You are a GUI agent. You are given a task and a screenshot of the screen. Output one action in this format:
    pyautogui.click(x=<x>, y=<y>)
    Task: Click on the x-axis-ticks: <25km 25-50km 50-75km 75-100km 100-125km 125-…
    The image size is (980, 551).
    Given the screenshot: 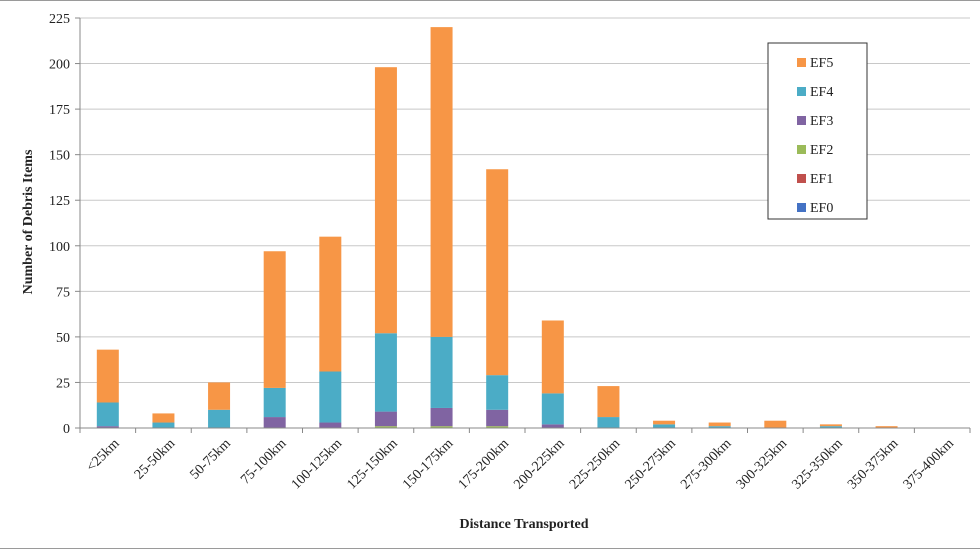 What is the action you would take?
    pyautogui.click(x=525, y=460)
    